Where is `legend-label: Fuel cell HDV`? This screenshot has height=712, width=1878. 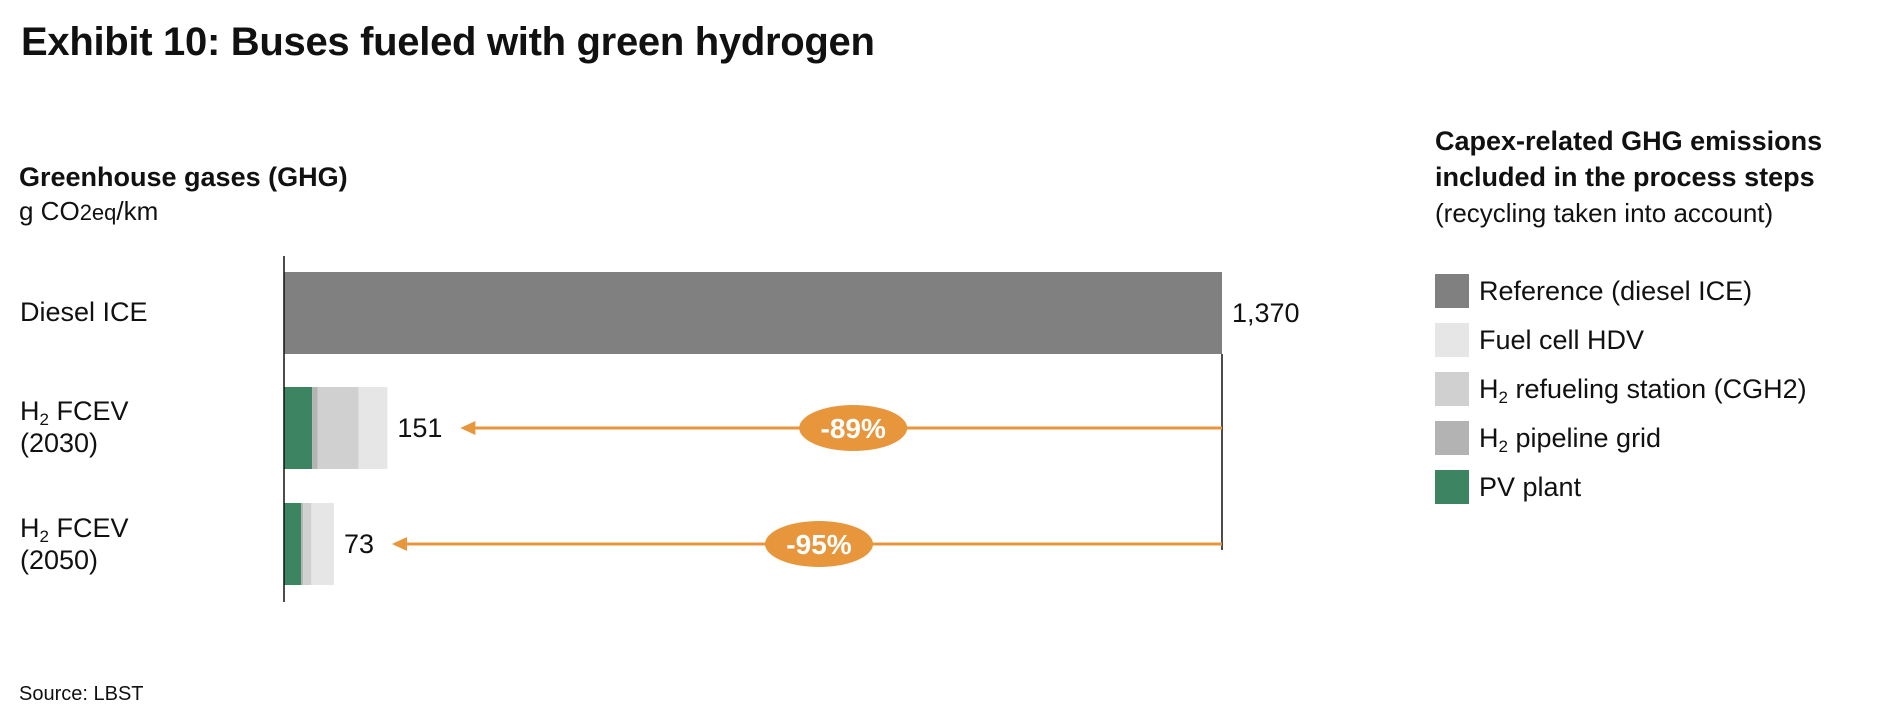 legend-label: Fuel cell HDV is located at coordinates (1562, 339).